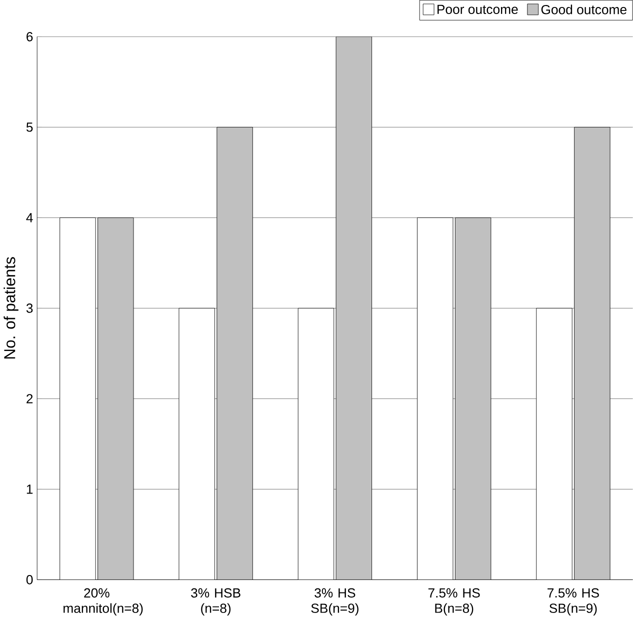 This screenshot has width=633, height=619. What do you see at coordinates (29, 399) in the screenshot?
I see `y-tick-label: 2` at bounding box center [29, 399].